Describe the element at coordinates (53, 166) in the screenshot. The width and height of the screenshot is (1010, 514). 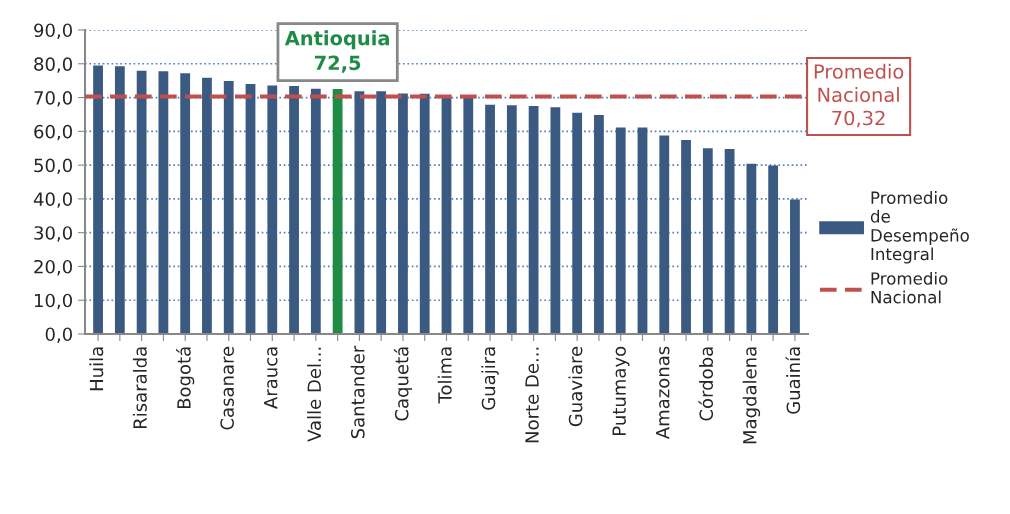
I see `y-tick-label: 50,0` at that location.